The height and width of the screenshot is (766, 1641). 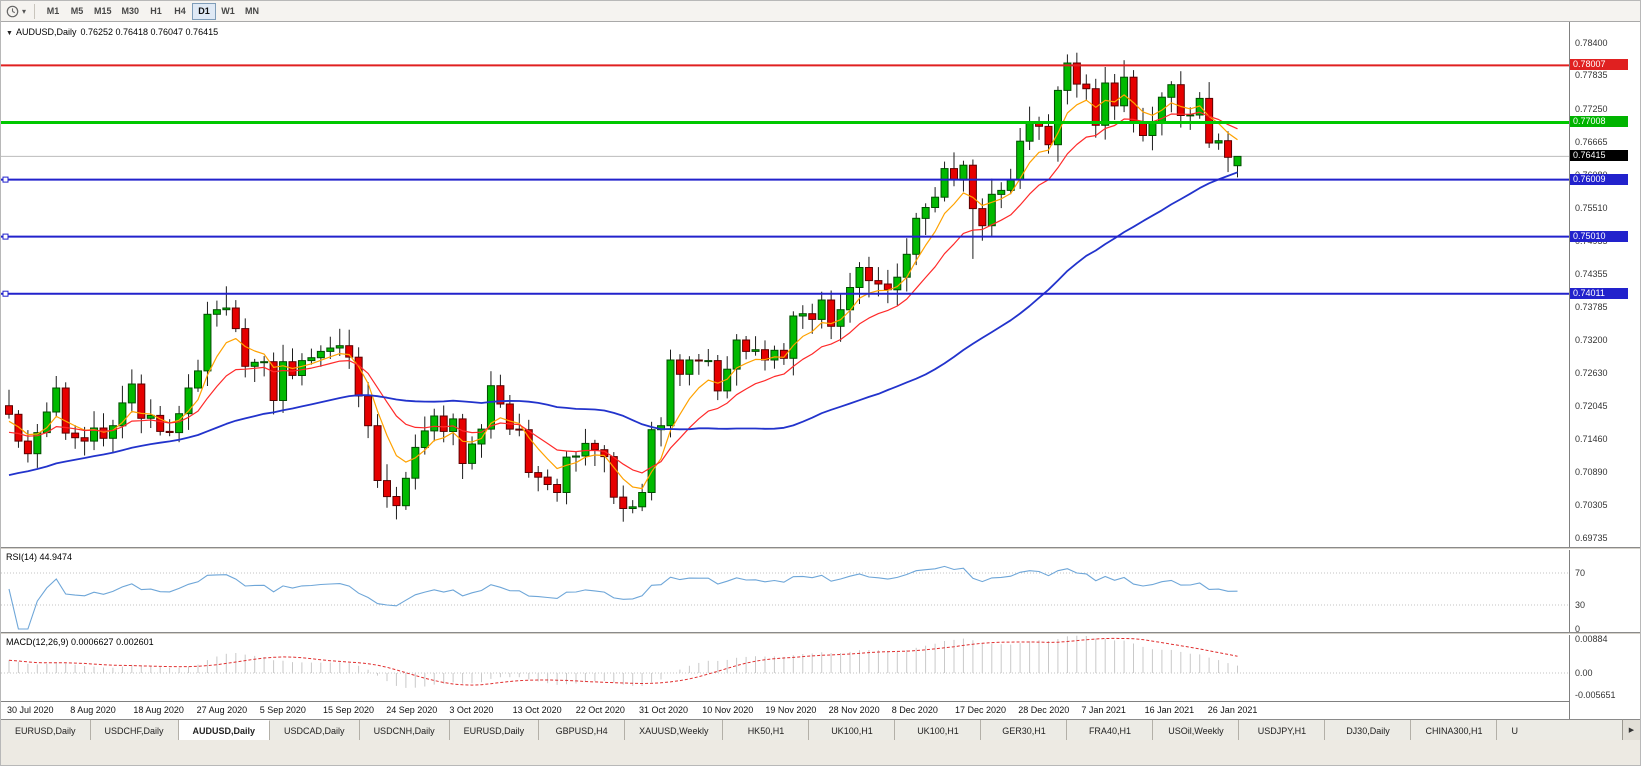 I want to click on timeframe-button-h4: H4, so click(x=180, y=11).